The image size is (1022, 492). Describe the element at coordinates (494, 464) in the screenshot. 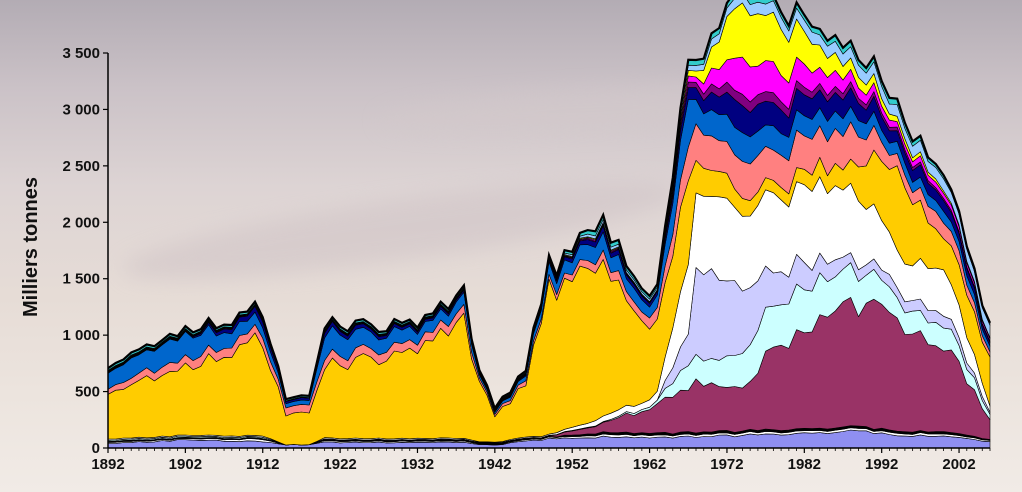

I see `x-tick-label: 1942` at that location.